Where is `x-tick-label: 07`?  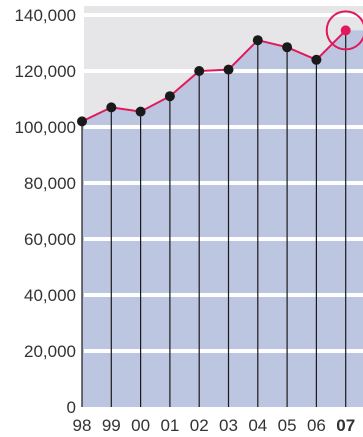
x-tick-label: 07 is located at coordinates (345, 425).